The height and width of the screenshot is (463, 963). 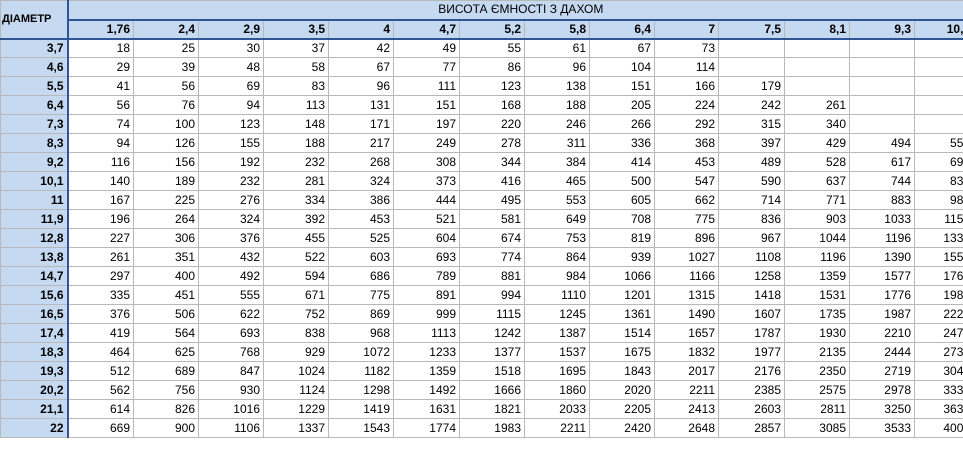 I want to click on table-cell: 594, so click(x=296, y=276).